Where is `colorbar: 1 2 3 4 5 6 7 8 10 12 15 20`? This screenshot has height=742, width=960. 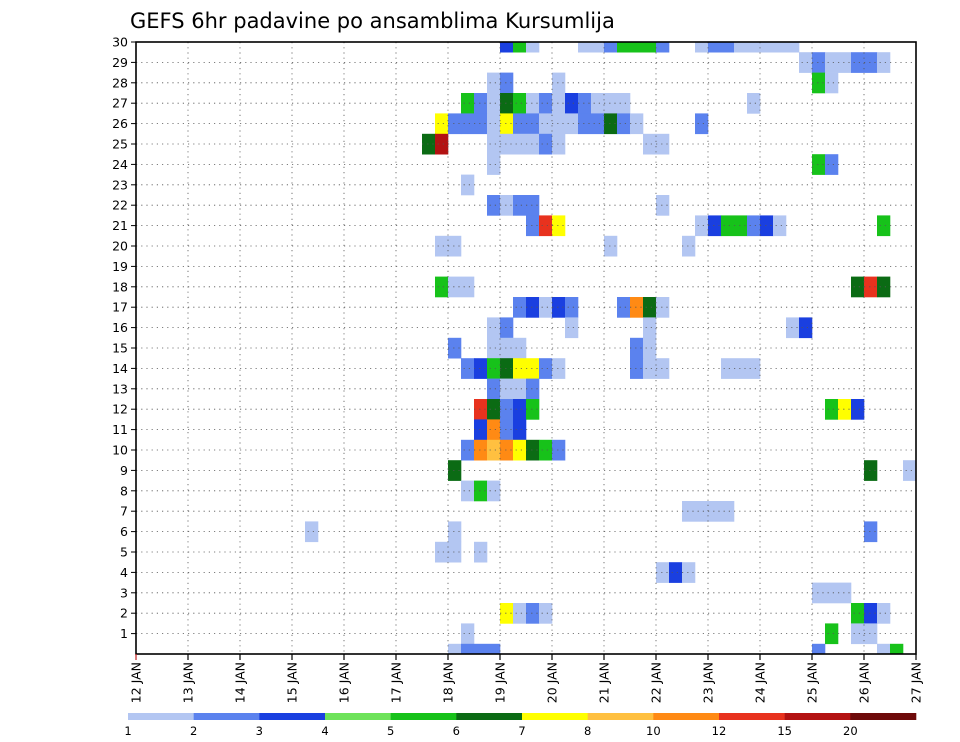 colorbar: 1 2 3 4 5 6 7 8 10 12 15 20 is located at coordinates (520, 725).